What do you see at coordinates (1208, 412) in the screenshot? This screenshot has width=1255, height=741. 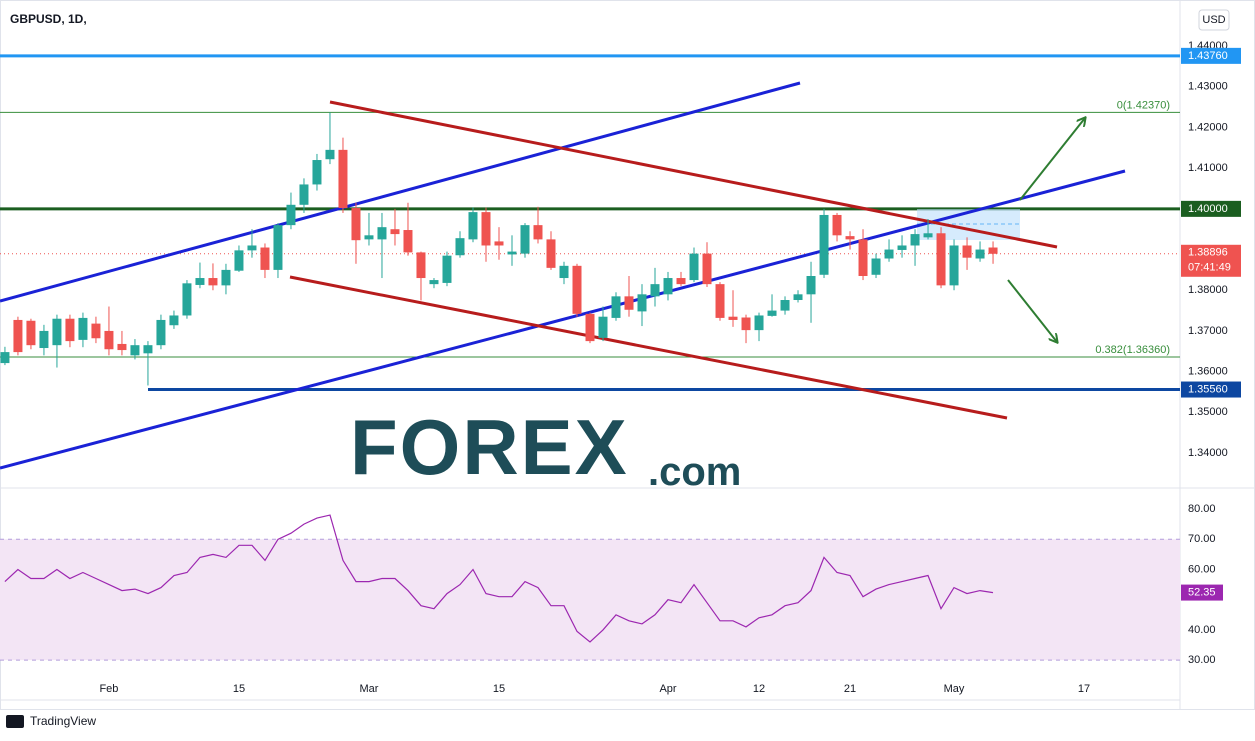 I see `y-tick-label: 1.35000` at bounding box center [1208, 412].